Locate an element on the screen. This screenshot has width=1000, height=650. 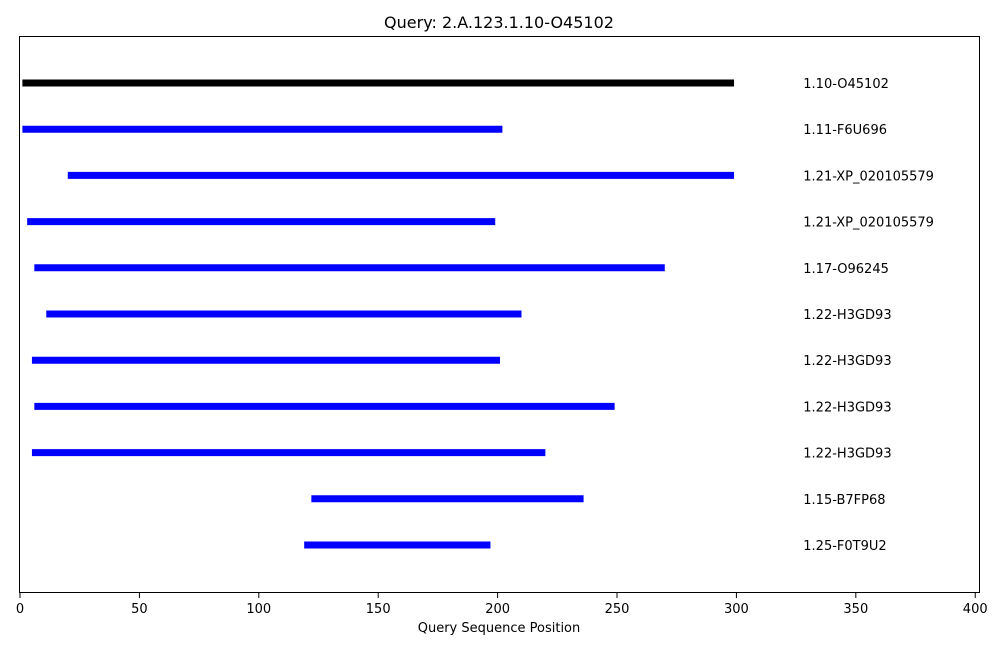
row-label: 1.11-F6U696 is located at coordinates (845, 130).